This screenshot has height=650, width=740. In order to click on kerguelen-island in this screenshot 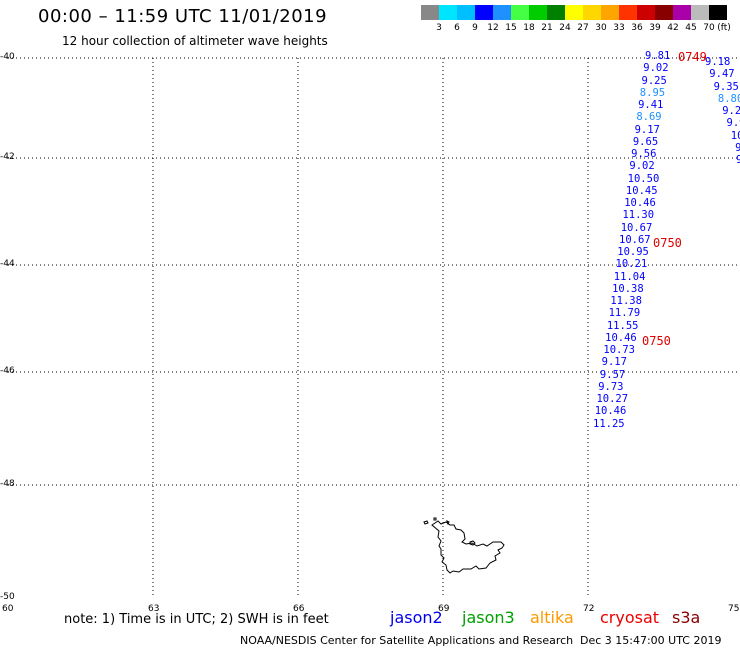, I will do `click(464, 545)`.